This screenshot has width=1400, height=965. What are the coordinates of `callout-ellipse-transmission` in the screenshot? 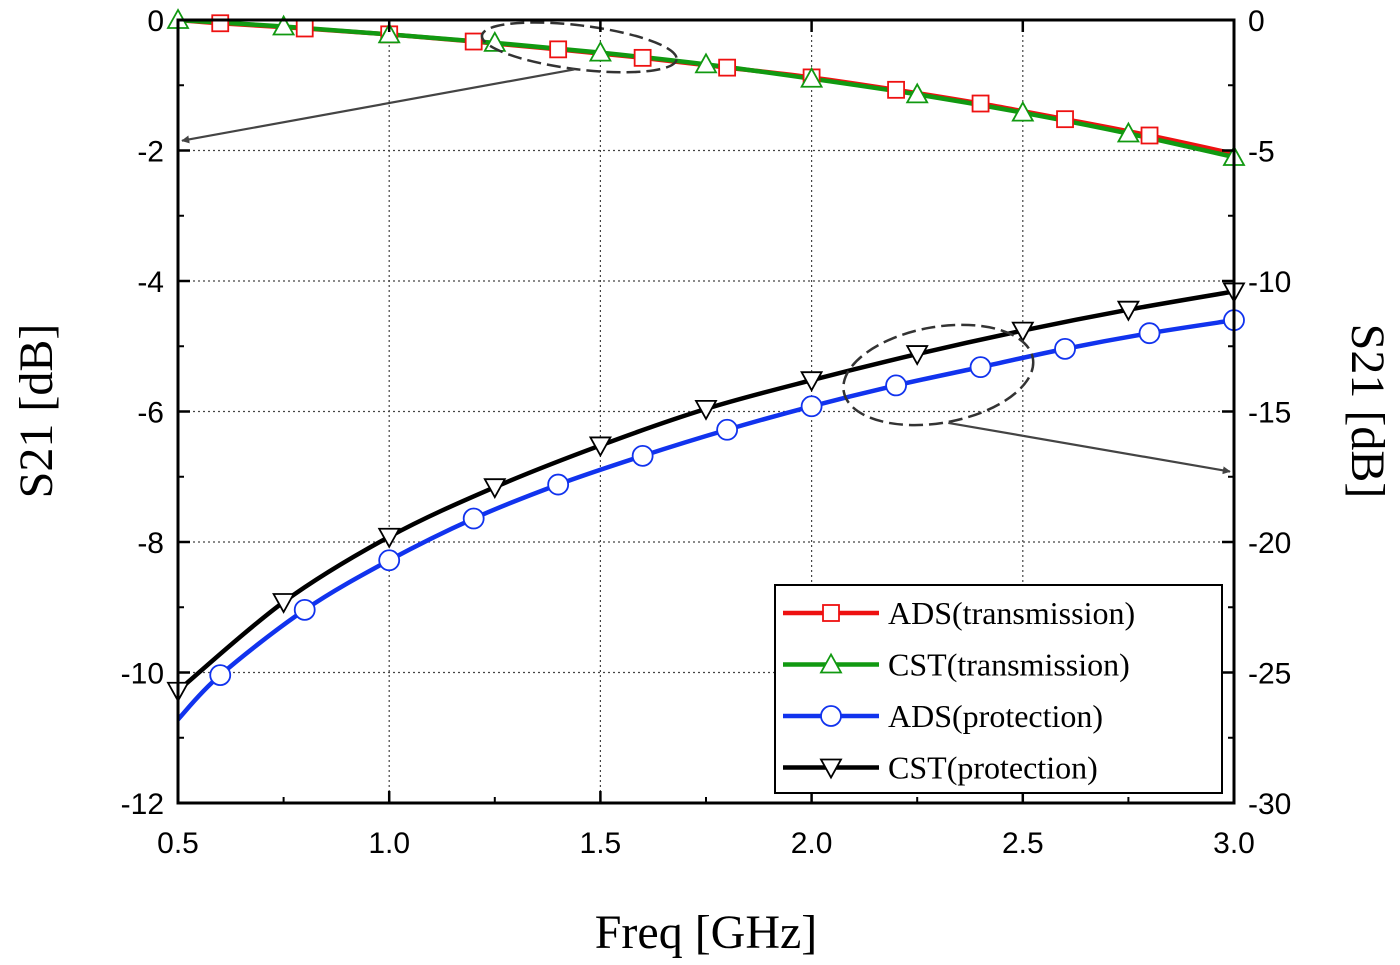 It's located at (579, 47).